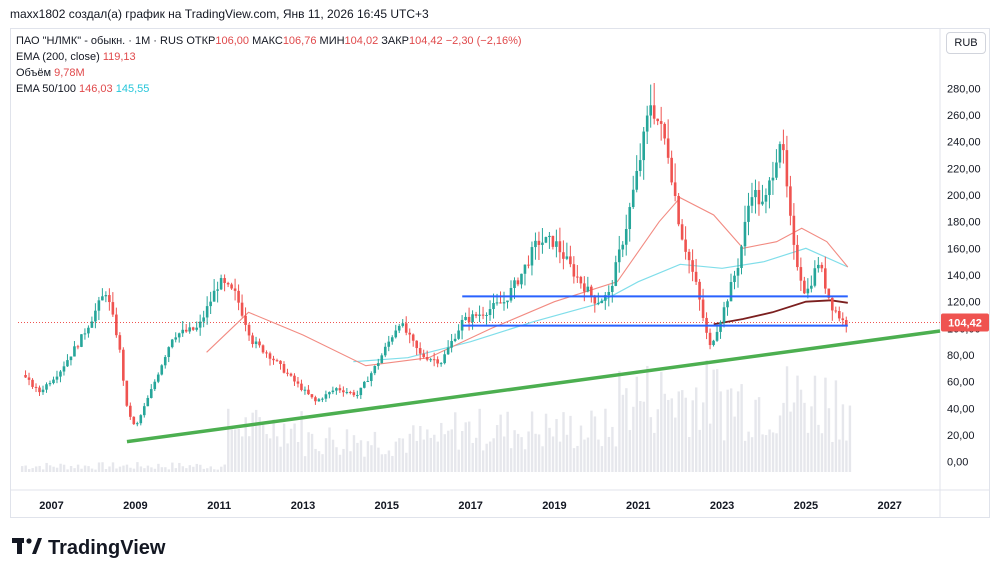 Image resolution: width=1000 pixels, height=575 pixels. What do you see at coordinates (269, 73) in the screenshot?
I see `legend-volume-row: Объём 9,78M` at bounding box center [269, 73].